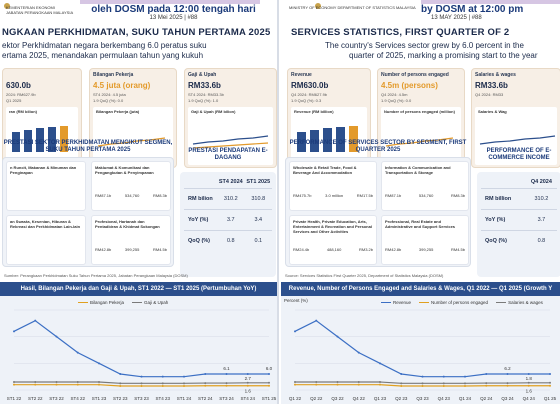 This screenshot has height=404, width=560. What do you see at coordinates (258, 182) in the screenshot?
I see `ecommerce-col-header: ST1 2025` at bounding box center [258, 182].